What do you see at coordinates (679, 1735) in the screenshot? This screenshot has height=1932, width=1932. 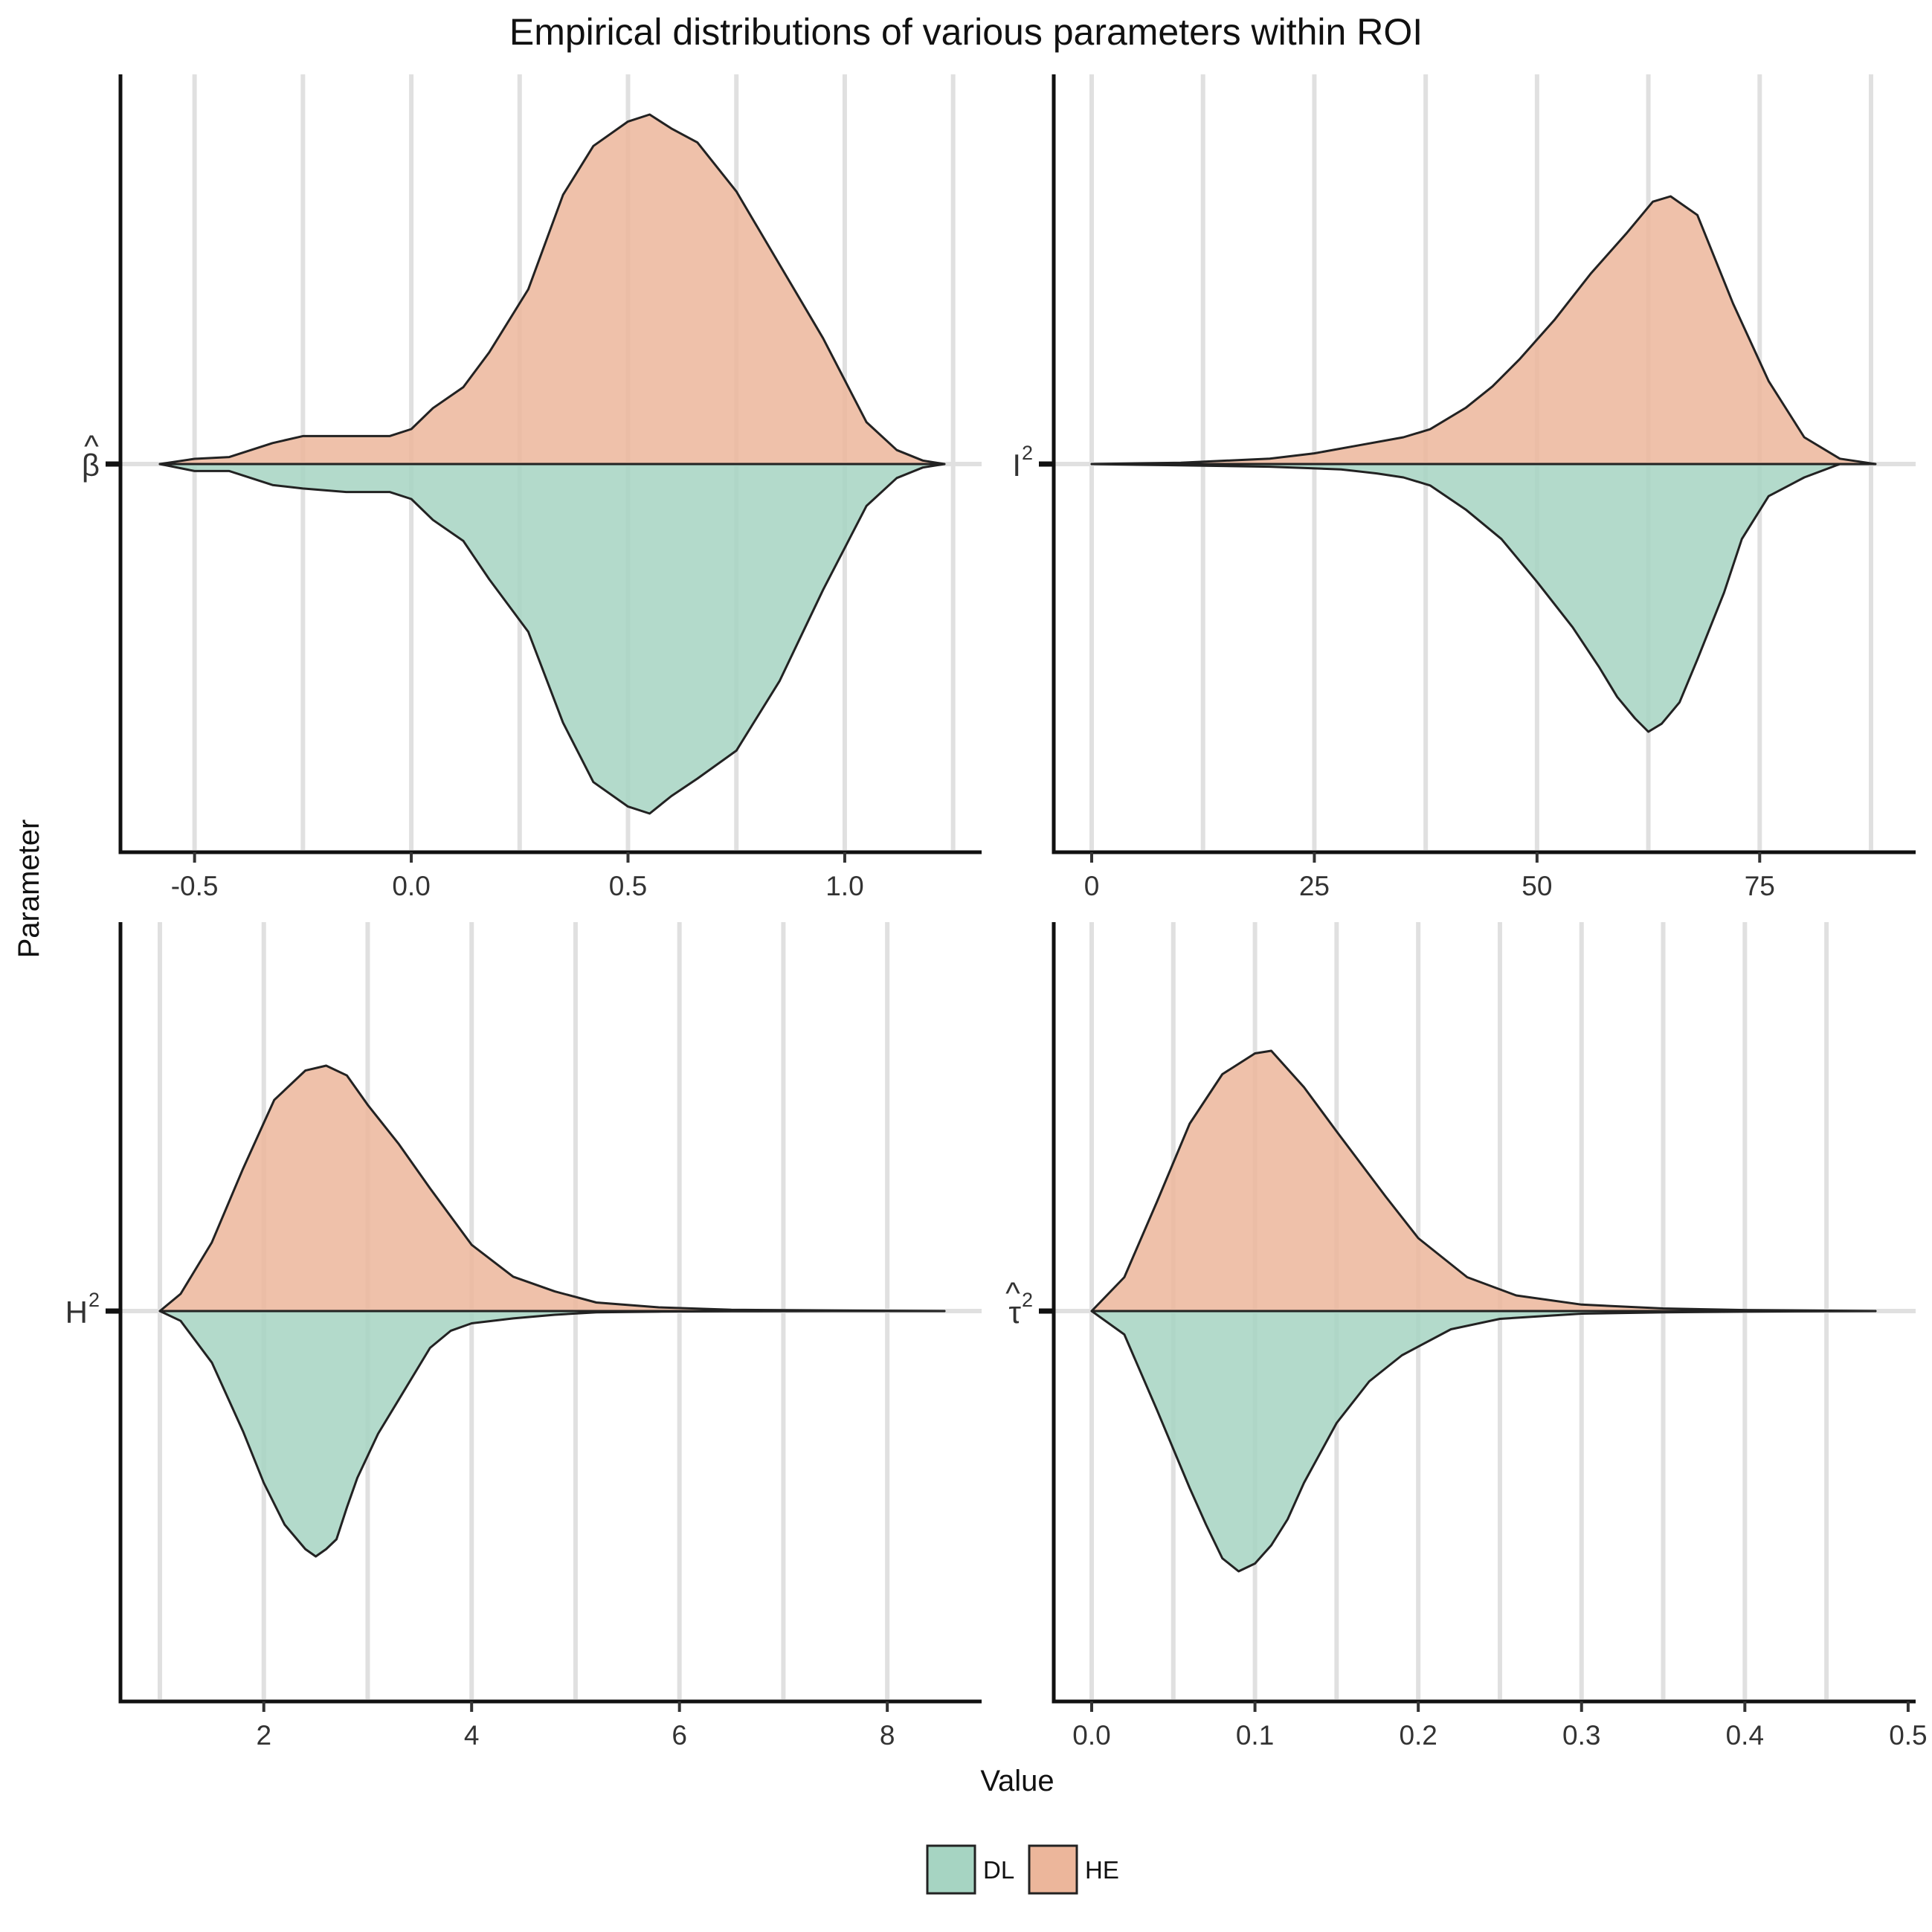 I see `x-tick-label: 6` at bounding box center [679, 1735].